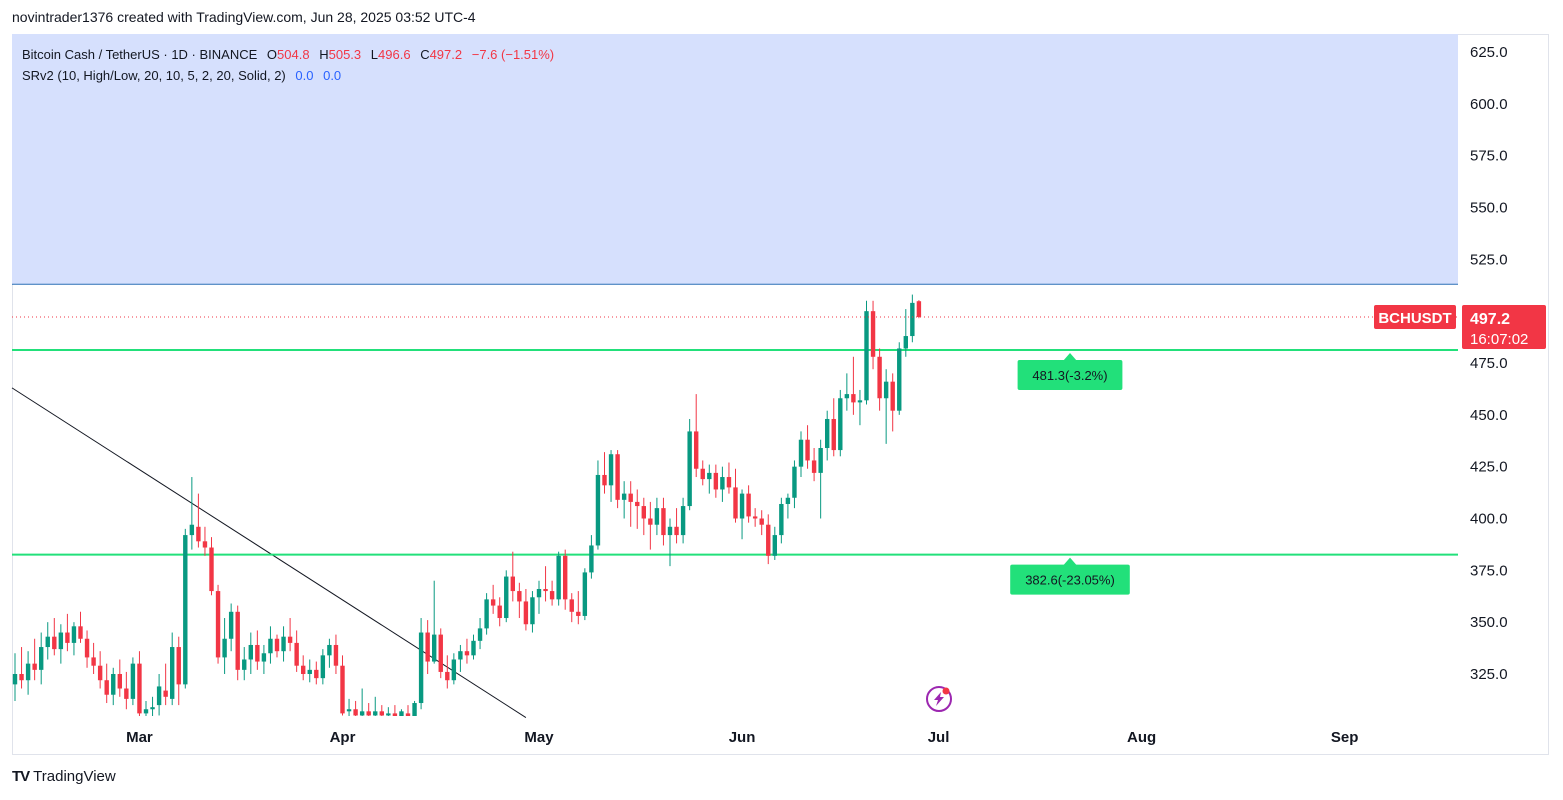  I want to click on high-value: 505.3, so click(345, 54).